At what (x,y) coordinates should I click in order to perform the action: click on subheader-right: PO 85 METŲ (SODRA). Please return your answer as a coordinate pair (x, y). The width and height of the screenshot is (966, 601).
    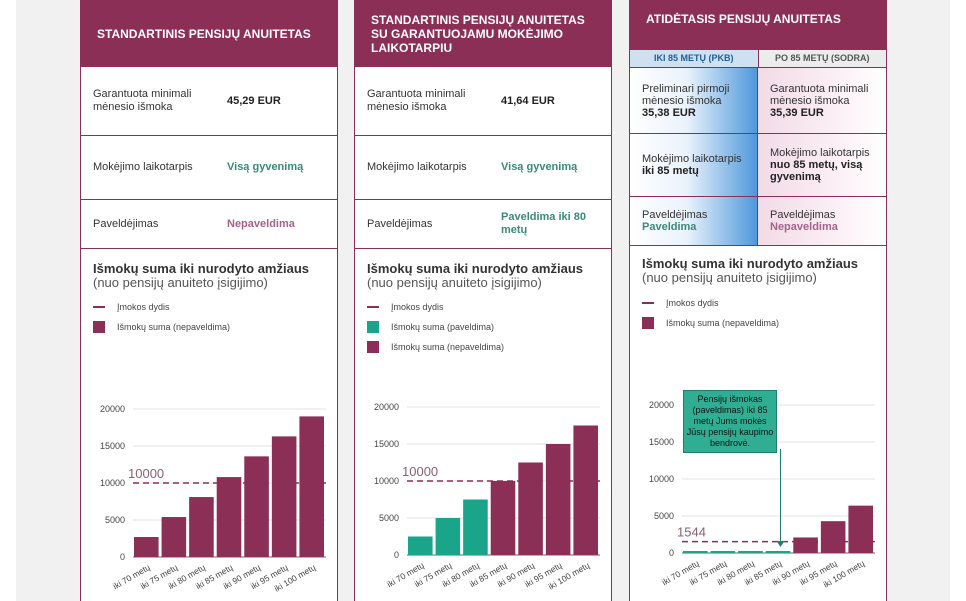
    Looking at the image, I should click on (822, 58).